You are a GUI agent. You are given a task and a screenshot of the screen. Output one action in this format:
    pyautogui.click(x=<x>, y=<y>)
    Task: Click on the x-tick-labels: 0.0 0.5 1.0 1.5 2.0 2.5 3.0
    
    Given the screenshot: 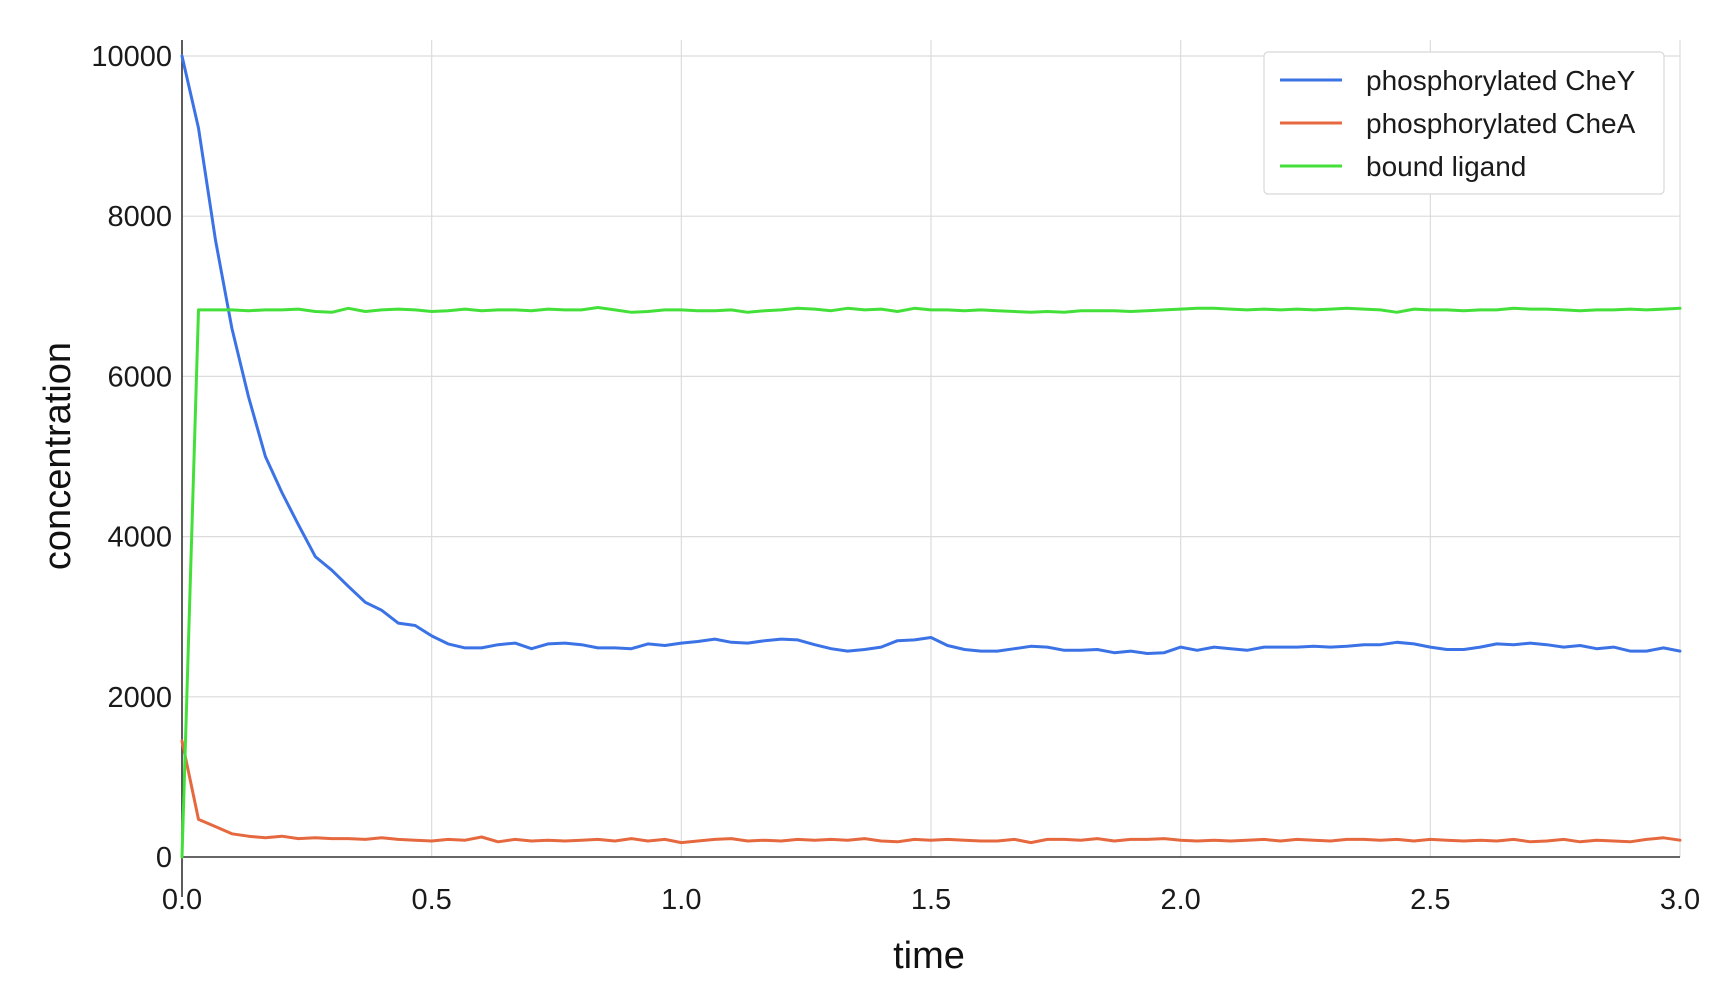 What is the action you would take?
    pyautogui.click(x=931, y=900)
    